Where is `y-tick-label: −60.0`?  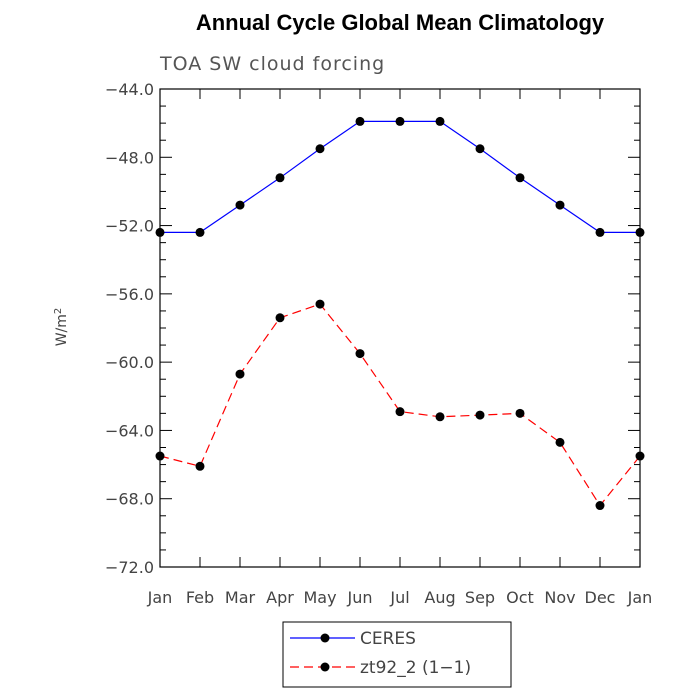
y-tick-label: −60.0 is located at coordinates (129, 362).